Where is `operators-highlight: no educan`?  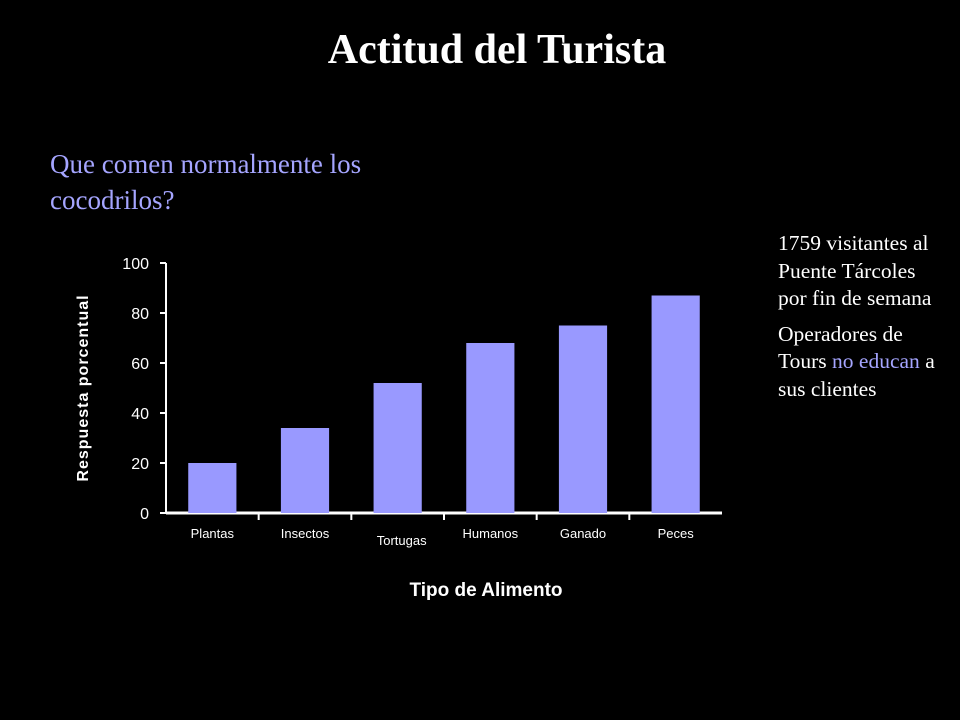 operators-highlight: no educan is located at coordinates (876, 361).